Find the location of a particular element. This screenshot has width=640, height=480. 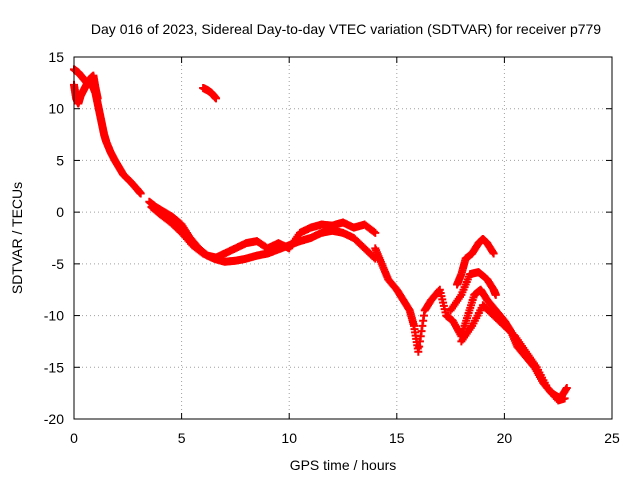

y-tick-label: -20 is located at coordinates (54, 419).